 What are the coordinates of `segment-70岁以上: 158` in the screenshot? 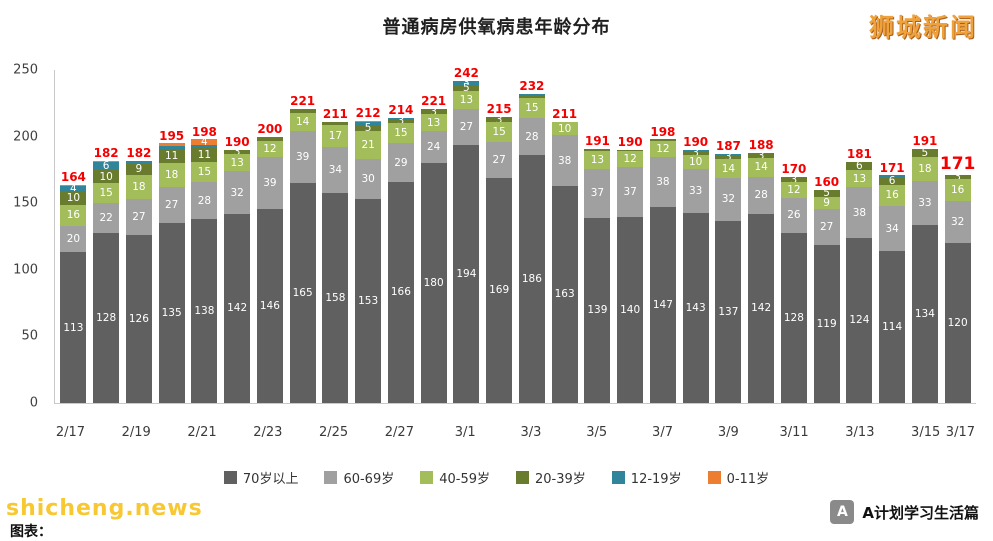 It's located at (335, 297).